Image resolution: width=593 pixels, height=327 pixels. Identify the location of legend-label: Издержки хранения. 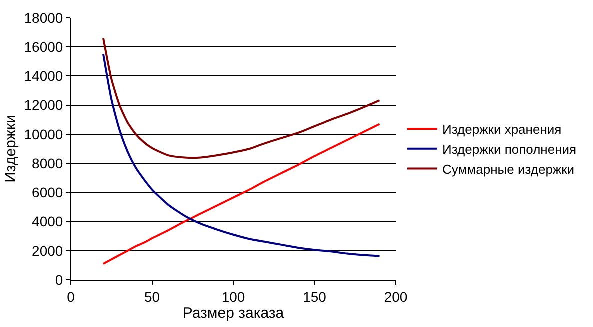
(502, 130).